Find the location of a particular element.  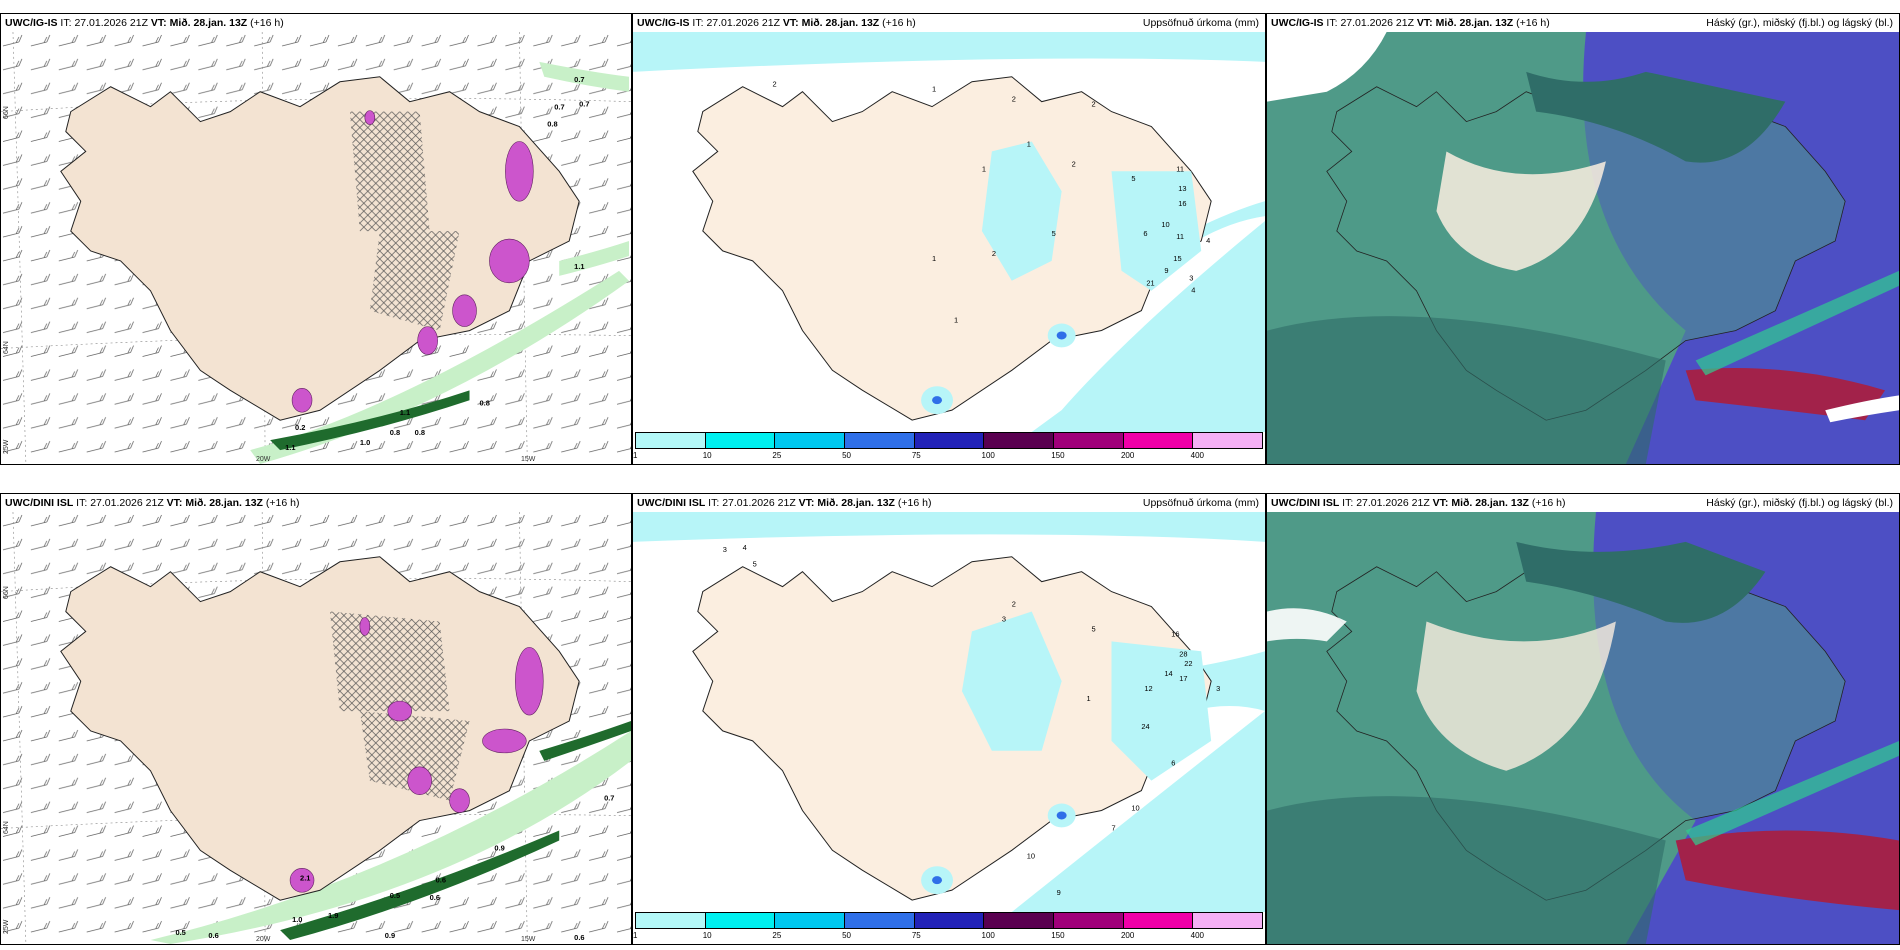

precip-legend: 1 10 25 50 75 100 150 200 400 is located at coordinates (948, 447).